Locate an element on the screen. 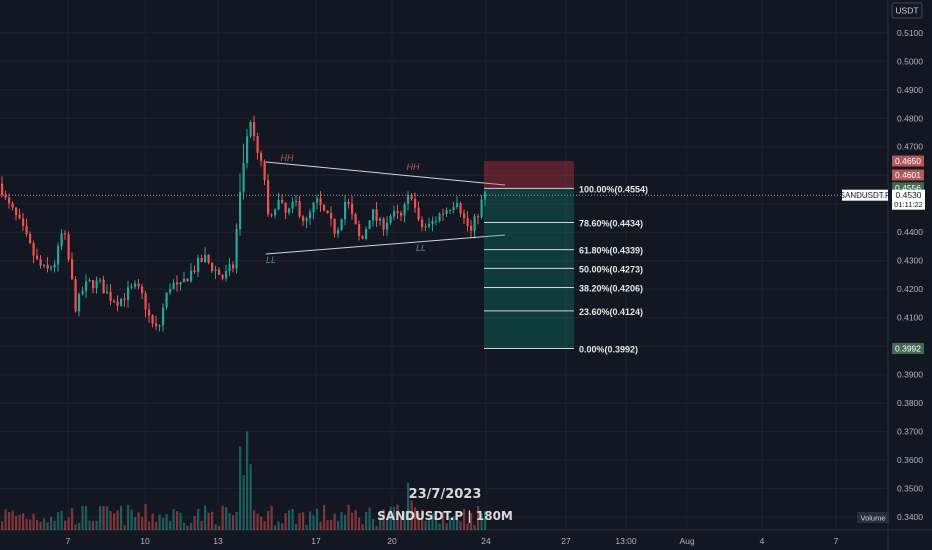 The height and width of the screenshot is (550, 932). y-tick-label: 0.4200 is located at coordinates (910, 289).